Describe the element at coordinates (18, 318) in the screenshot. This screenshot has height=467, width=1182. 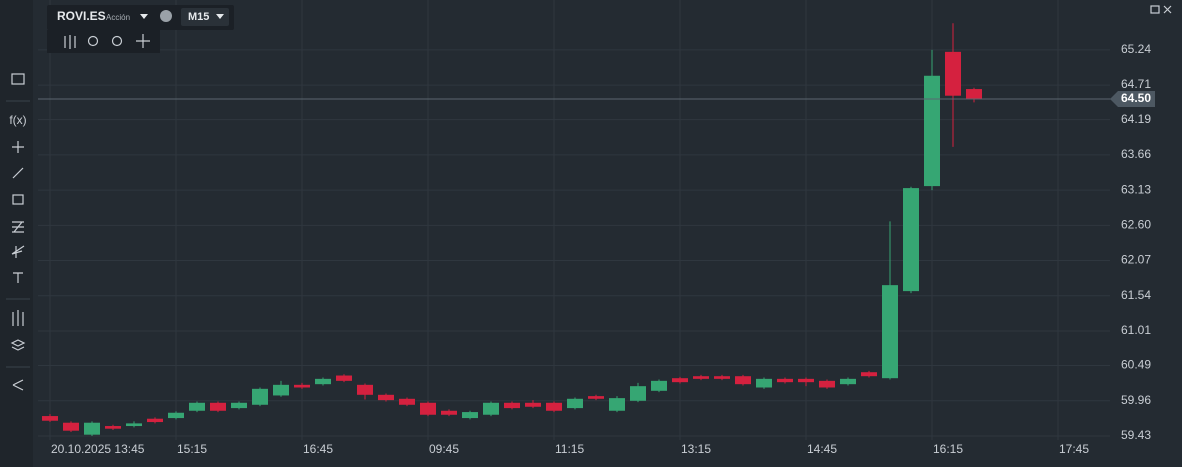
I see `chart-type-icon` at that location.